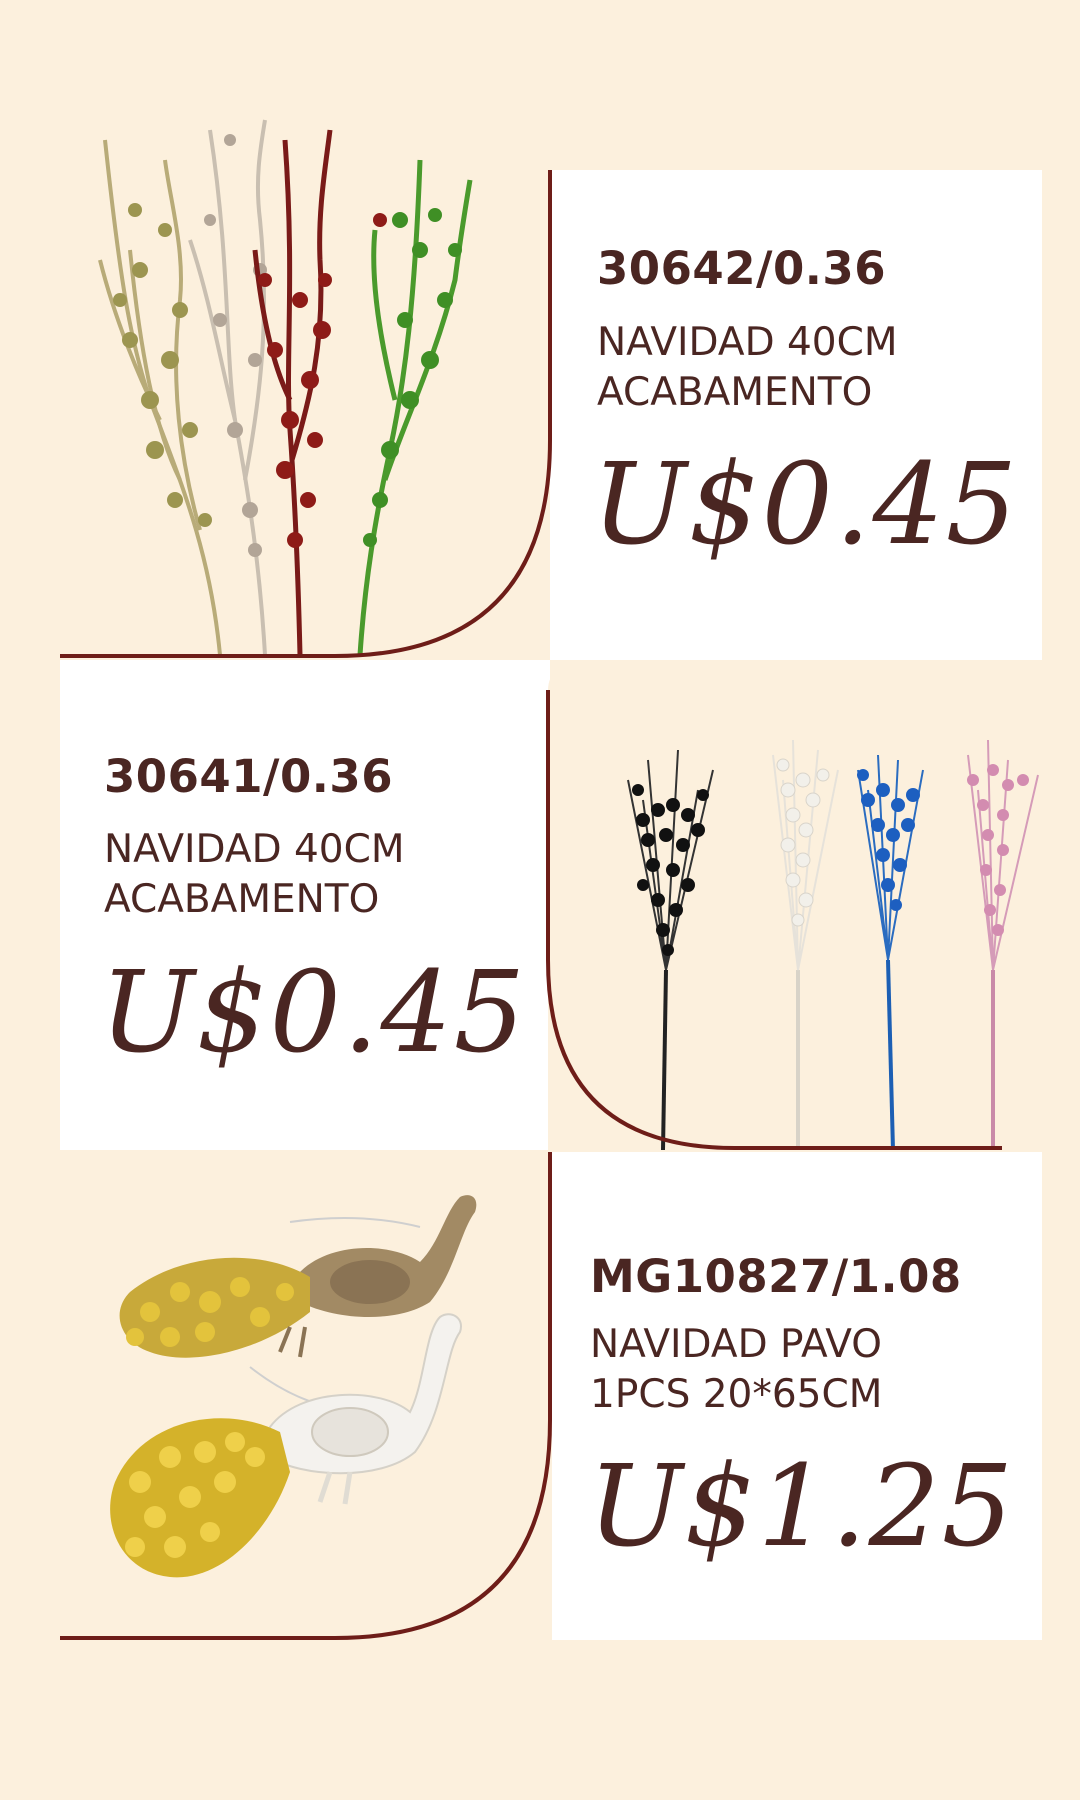  I want to click on product-1-line1: NAVIDAD 40CM, so click(747, 342).